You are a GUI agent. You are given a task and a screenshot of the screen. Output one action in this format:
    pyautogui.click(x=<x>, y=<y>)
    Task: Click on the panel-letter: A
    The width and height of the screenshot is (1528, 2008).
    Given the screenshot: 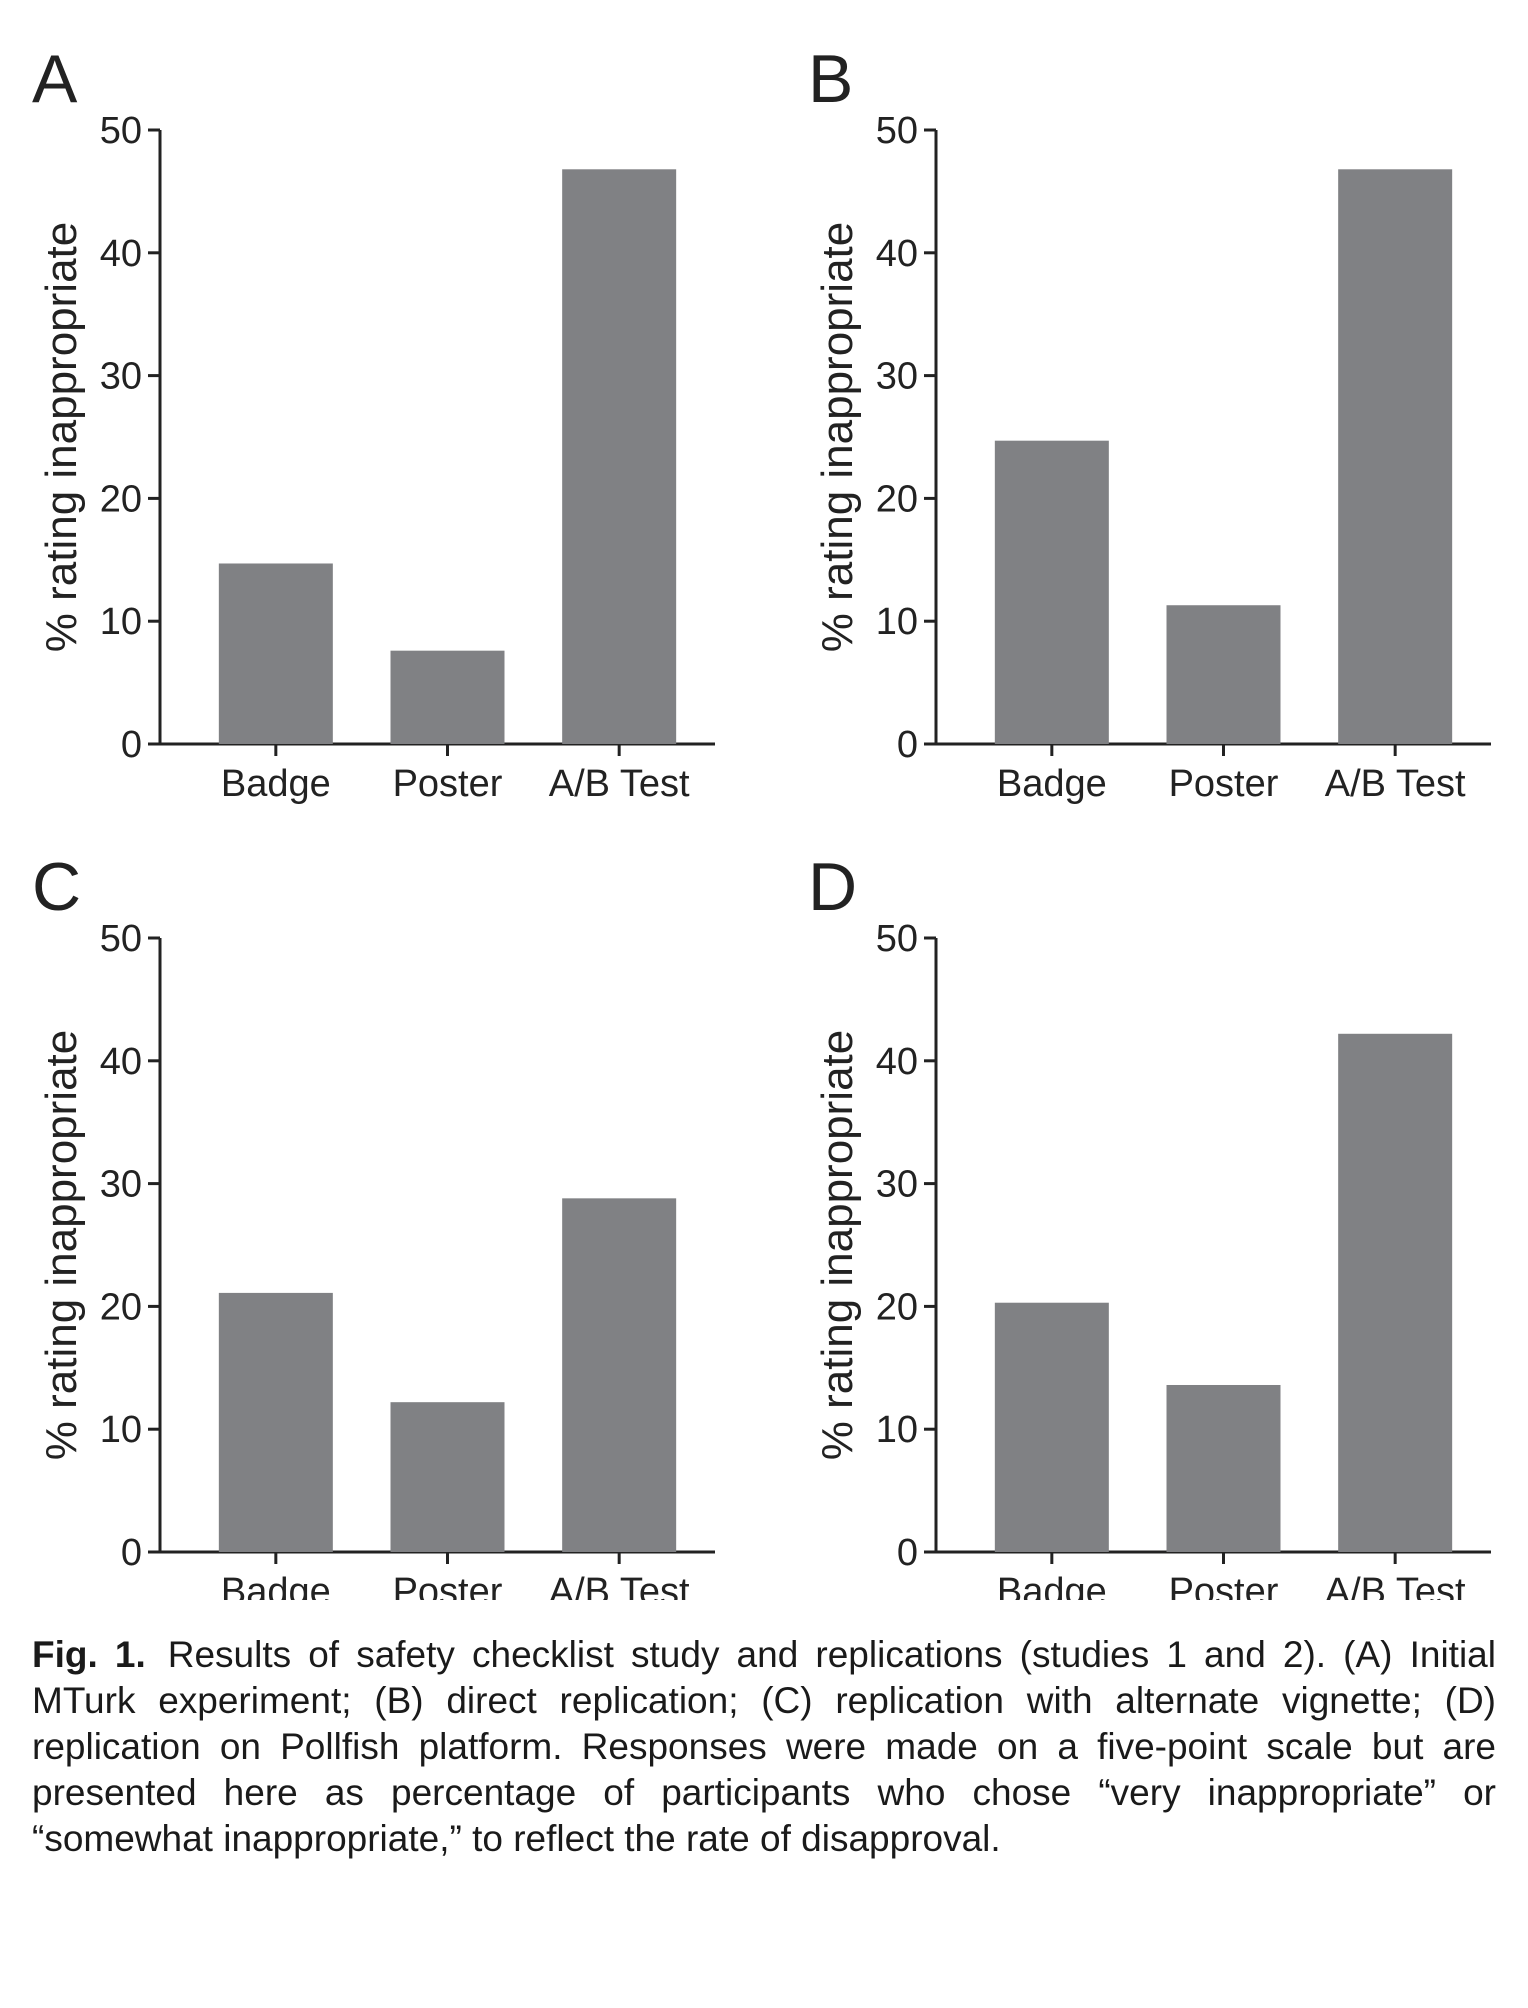 What is the action you would take?
    pyautogui.click(x=55, y=79)
    